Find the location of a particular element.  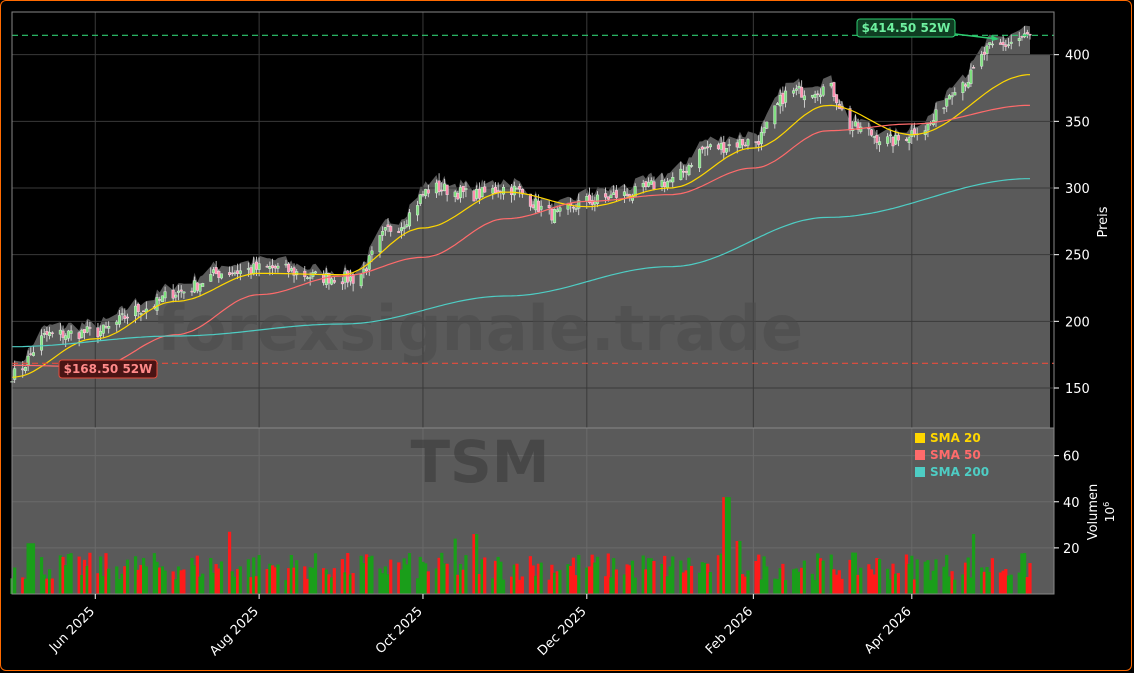

x-tick-label: Apr 2026 is located at coordinates (888, 630).